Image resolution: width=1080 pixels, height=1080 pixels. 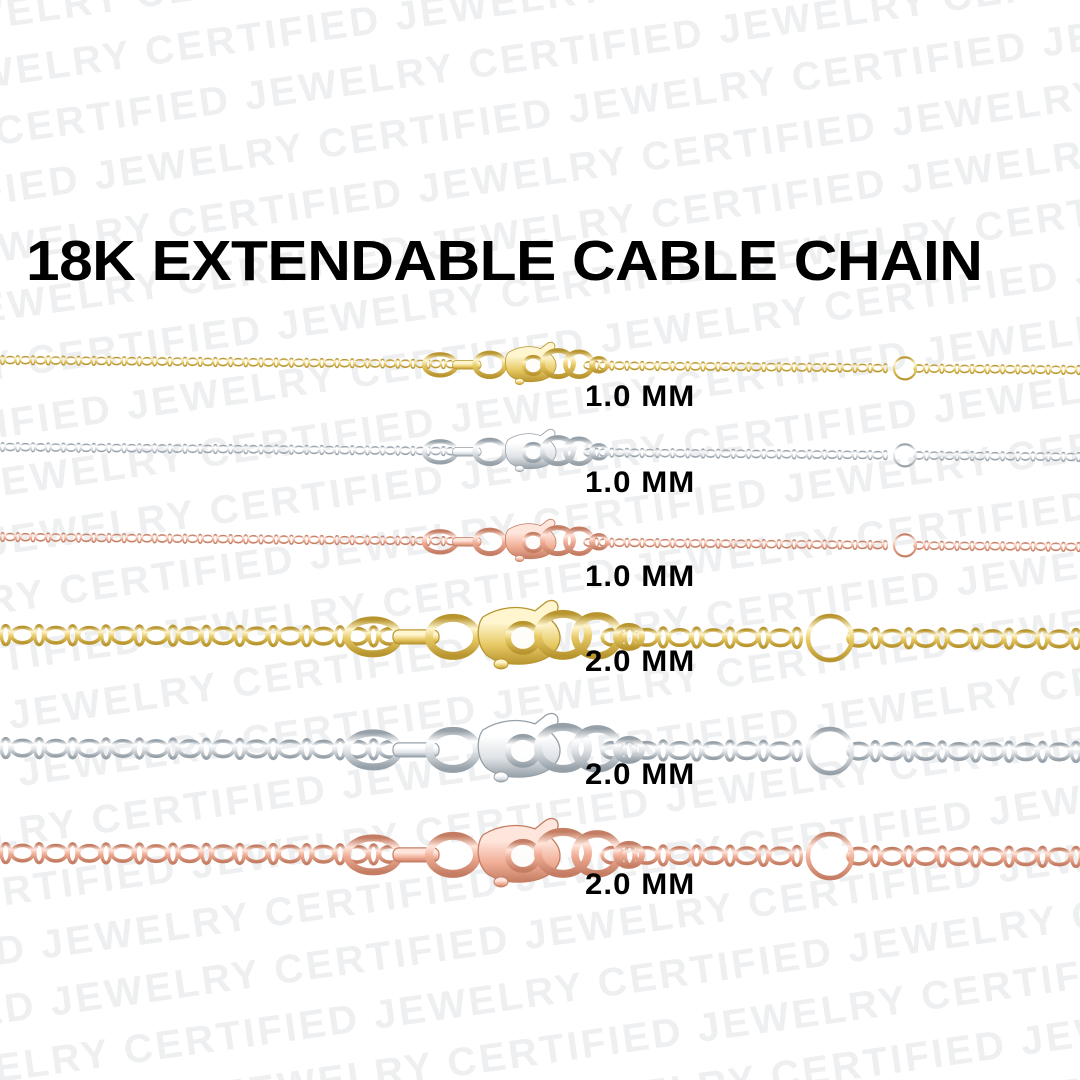 I want to click on chain-drawing-yellow-gold-1mm, so click(x=540, y=363).